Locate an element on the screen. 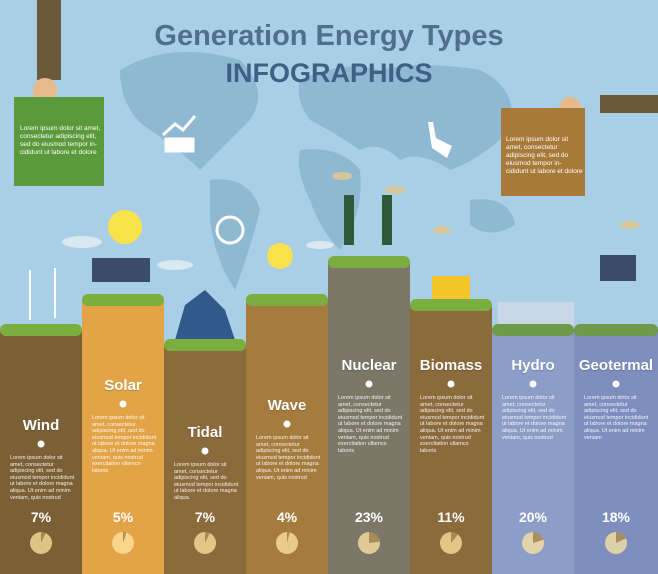 This screenshot has width=658, height=574. percent-label: 20% is located at coordinates (533, 517).